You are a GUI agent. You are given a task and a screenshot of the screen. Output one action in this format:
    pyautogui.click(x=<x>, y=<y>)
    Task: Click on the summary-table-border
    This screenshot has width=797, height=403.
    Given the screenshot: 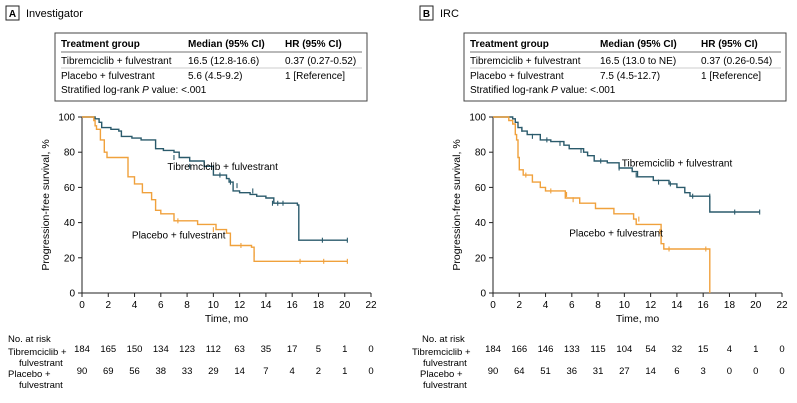 What is the action you would take?
    pyautogui.click(x=625, y=67)
    